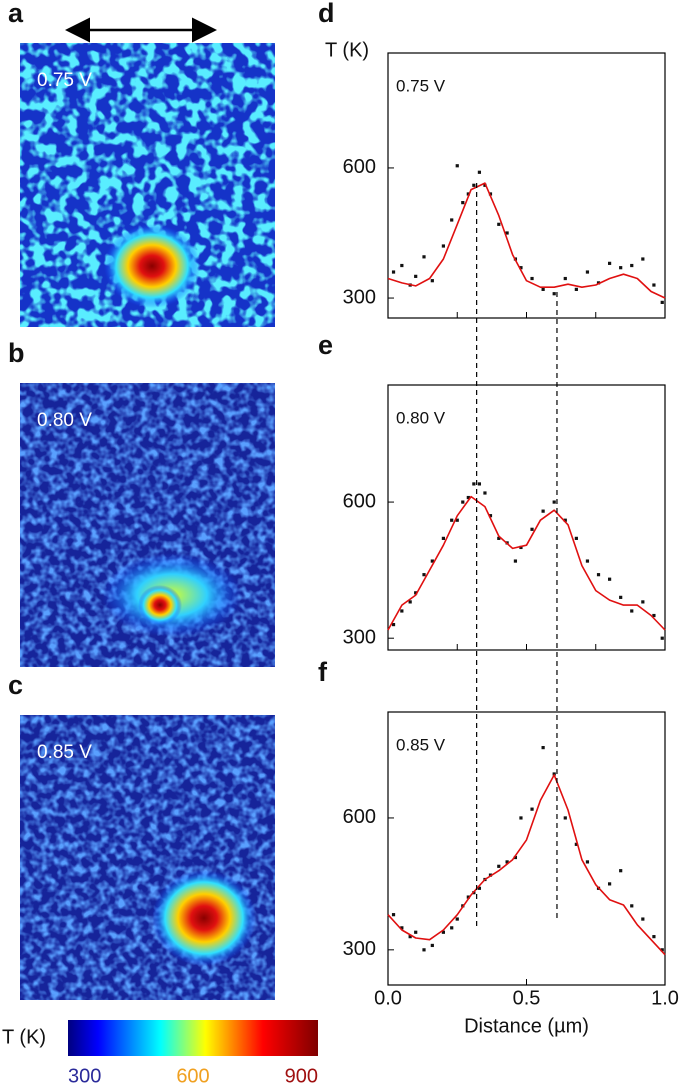 The height and width of the screenshot is (1087, 685). I want to click on panel-letter: a, so click(16, 14).